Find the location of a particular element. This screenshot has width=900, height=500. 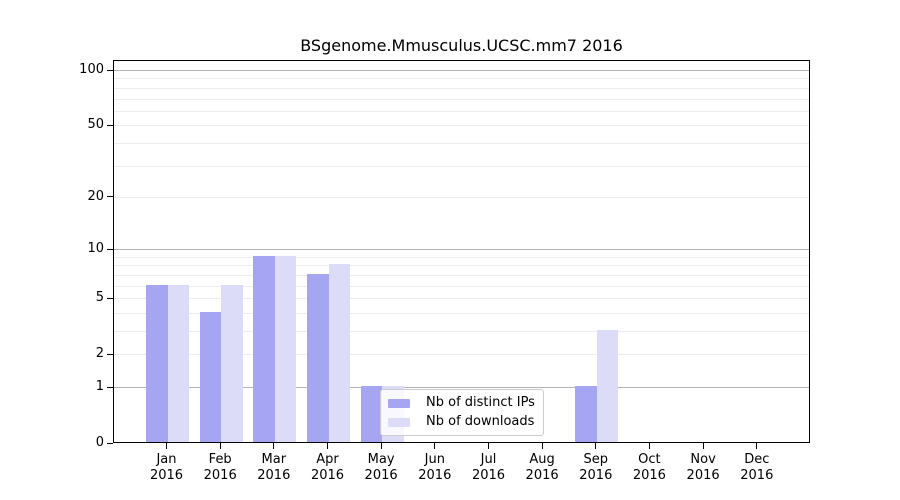

x-axis-tick-label: Jun 2016 is located at coordinates (435, 467).